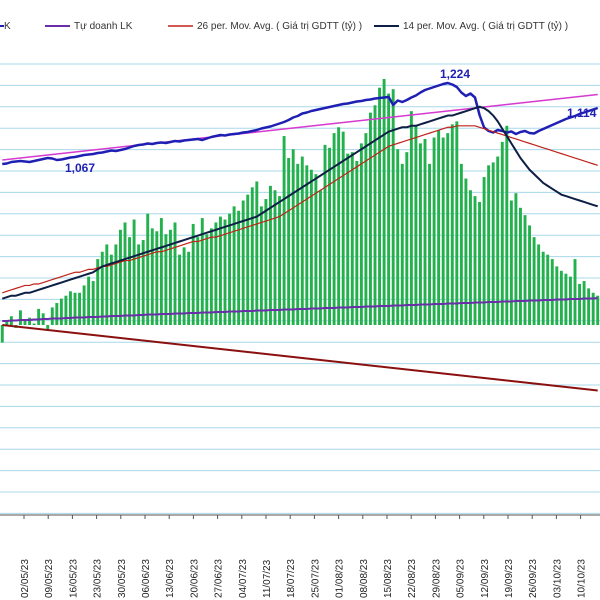 Image resolution: width=600 pixels, height=600 pixels. What do you see at coordinates (533, 578) in the screenshot?
I see `x-tick-label: 26/09/23` at bounding box center [533, 578].